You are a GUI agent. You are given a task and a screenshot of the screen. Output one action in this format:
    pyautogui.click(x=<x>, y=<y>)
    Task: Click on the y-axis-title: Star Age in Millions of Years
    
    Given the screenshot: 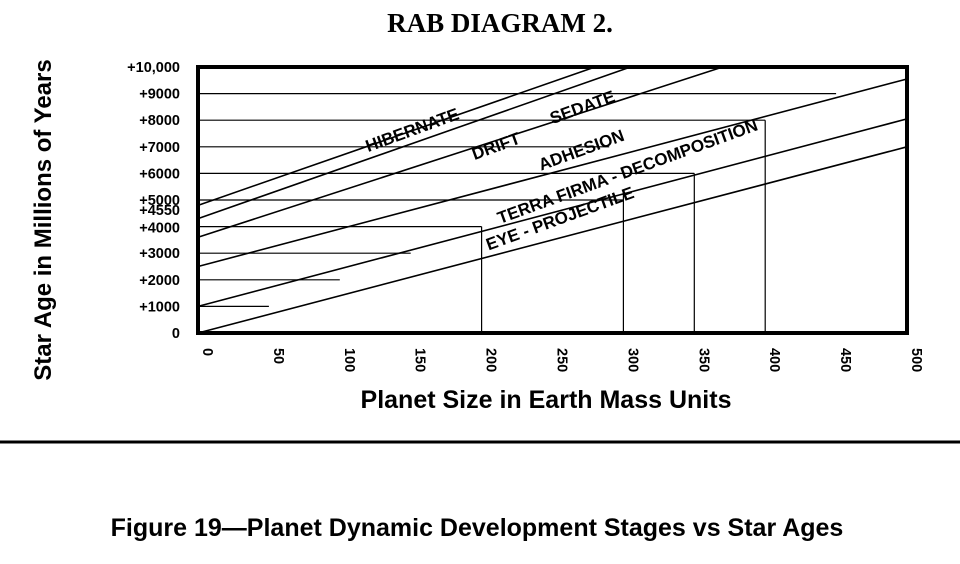 What is the action you would take?
    pyautogui.click(x=43, y=219)
    